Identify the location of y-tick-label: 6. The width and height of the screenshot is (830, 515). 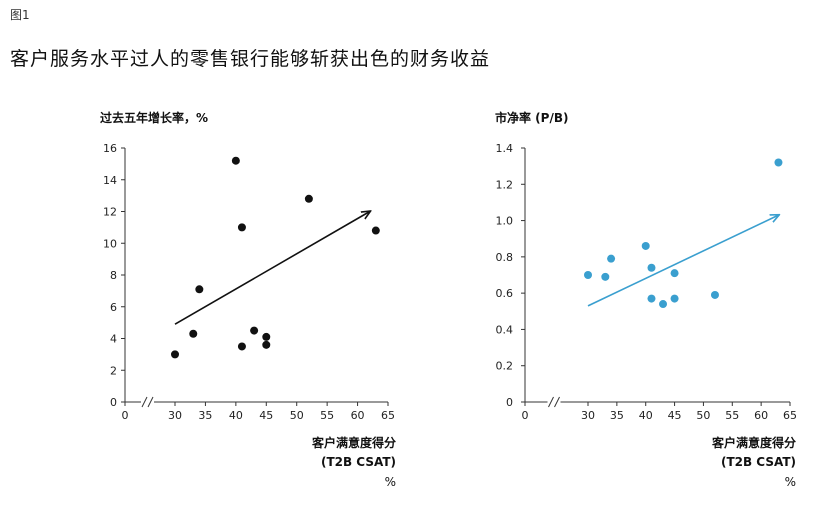
(113, 307).